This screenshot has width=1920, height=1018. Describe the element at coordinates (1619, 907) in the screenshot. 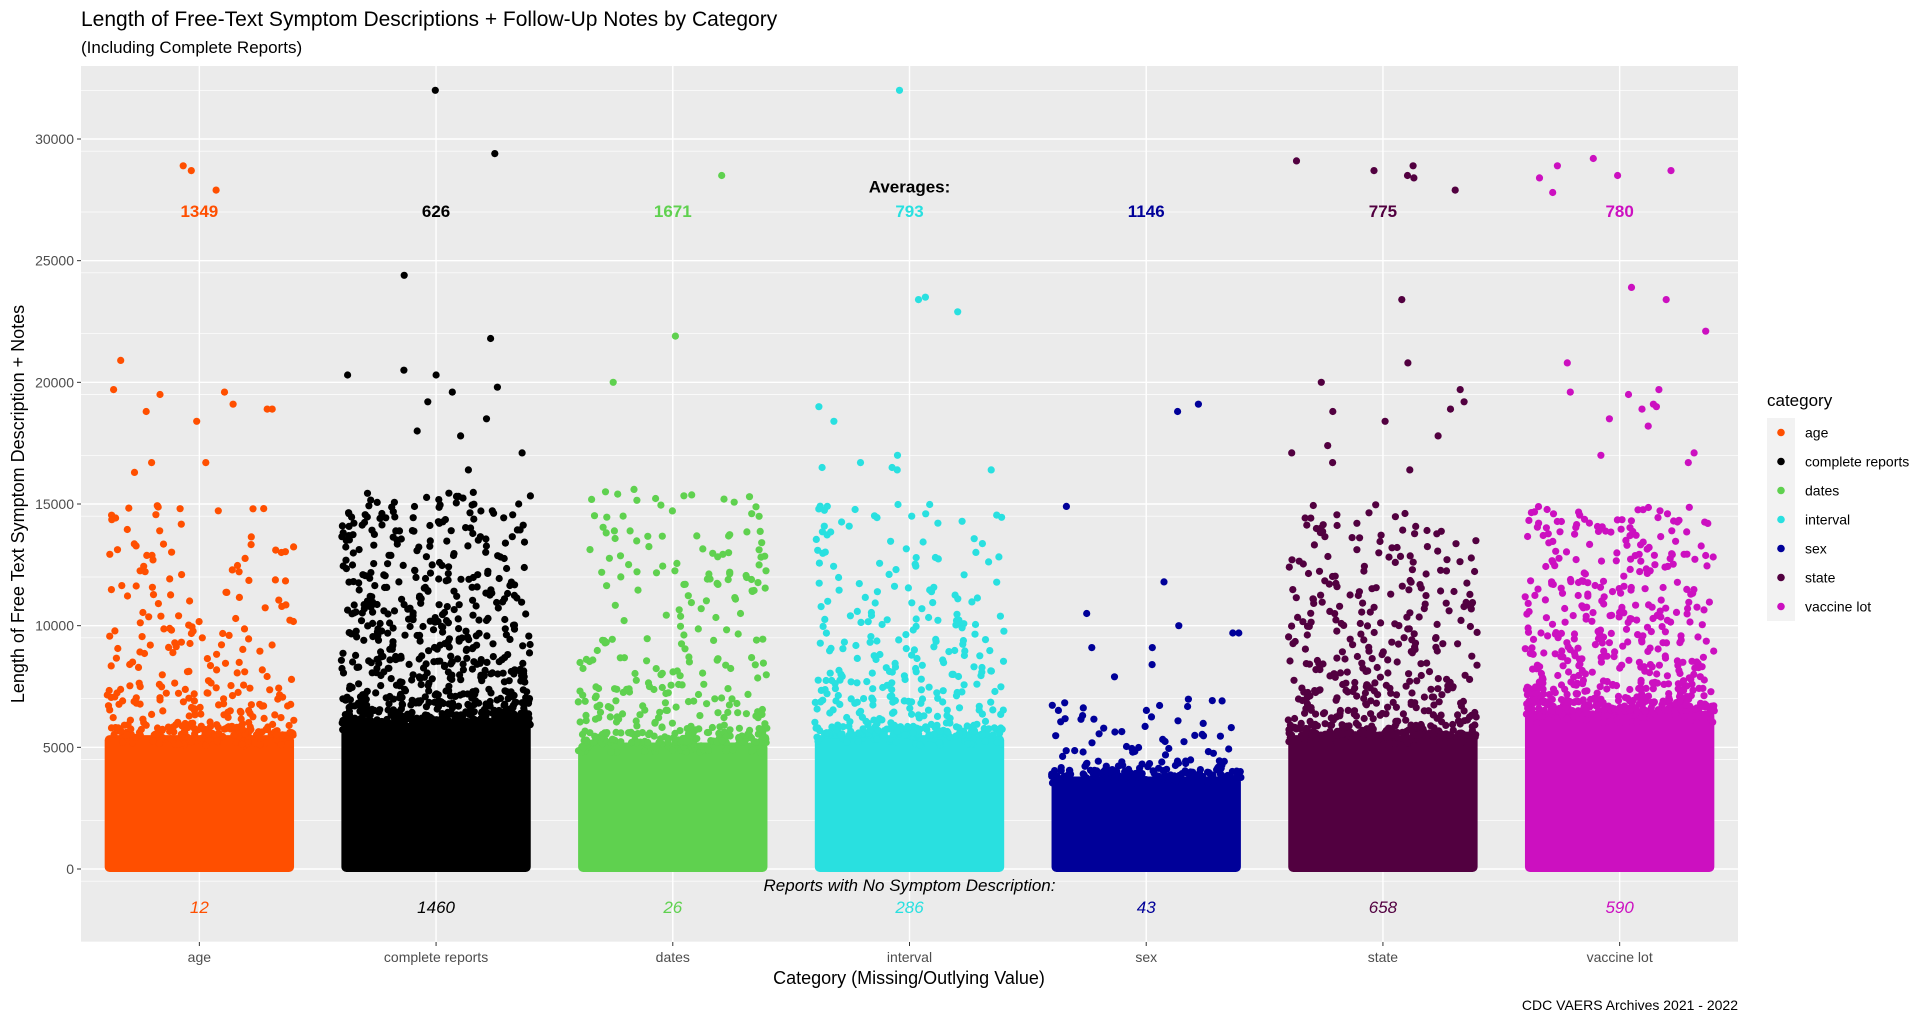

I see `no-symptom-count: 590` at that location.